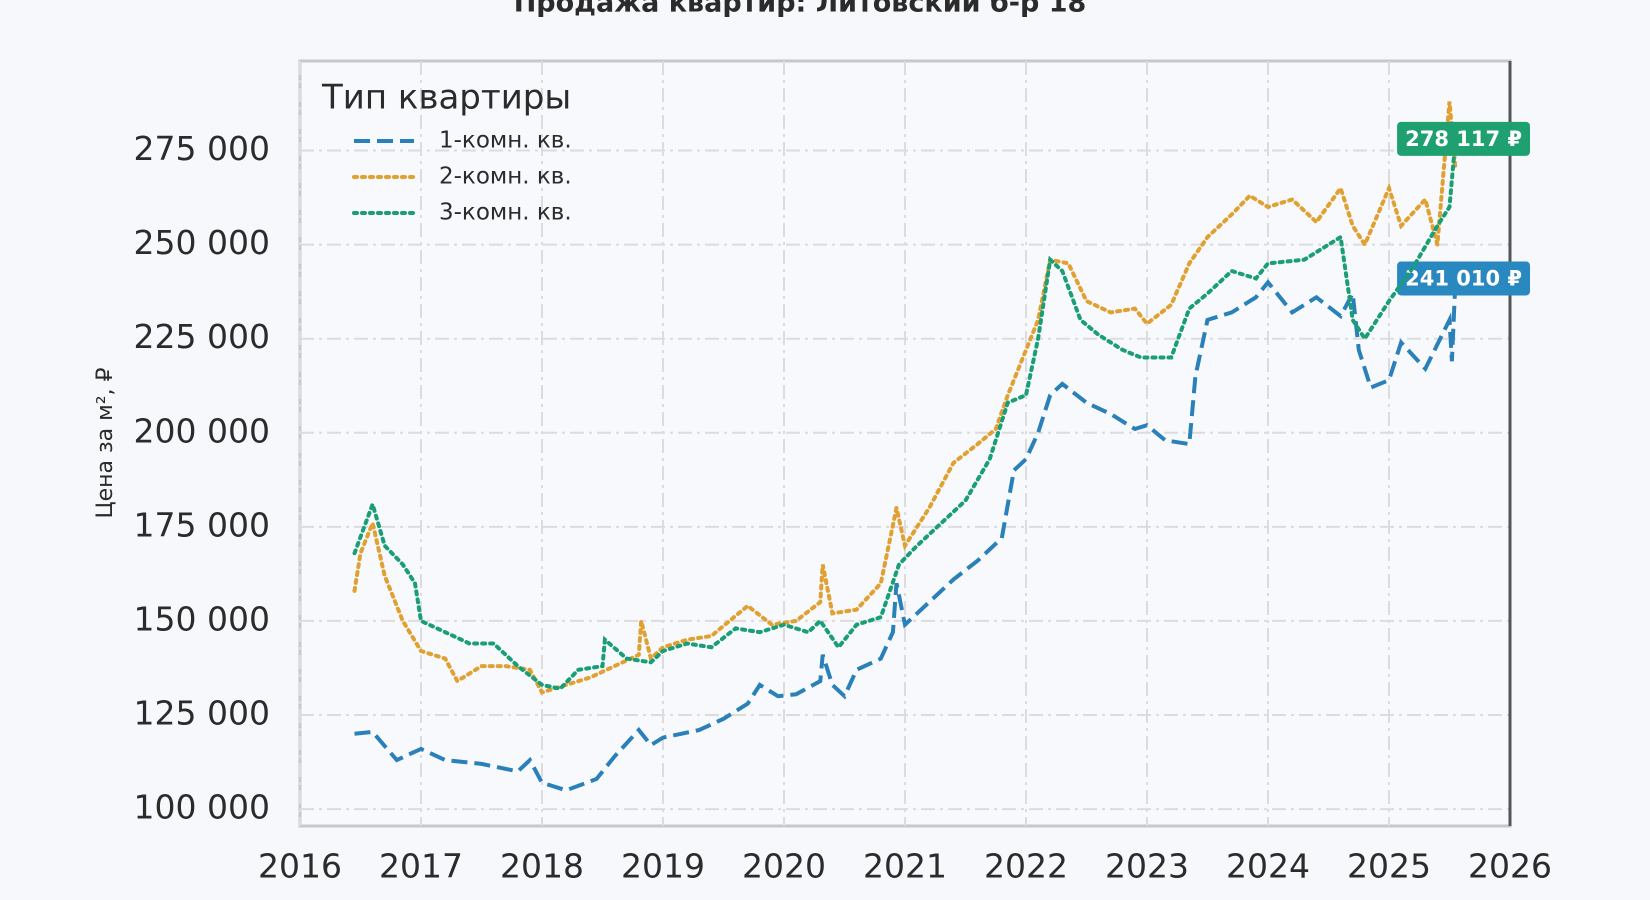 Image resolution: width=1650 pixels, height=900 pixels. I want to click on x-tick-label: 2024, so click(1268, 866).